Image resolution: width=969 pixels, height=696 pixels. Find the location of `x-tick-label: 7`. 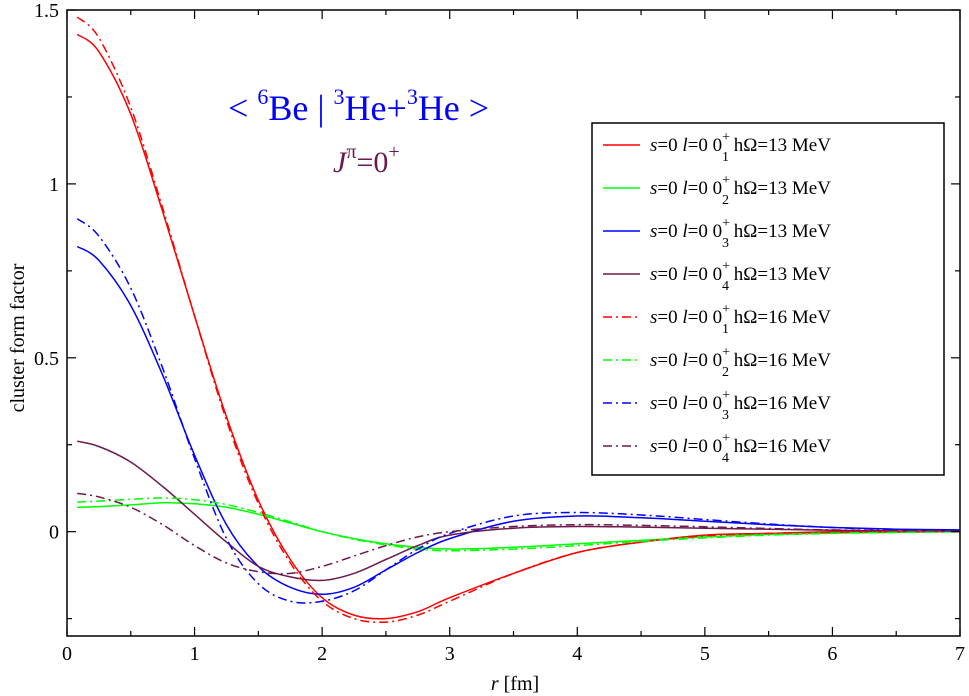

x-tick-label: 7 is located at coordinates (960, 654).